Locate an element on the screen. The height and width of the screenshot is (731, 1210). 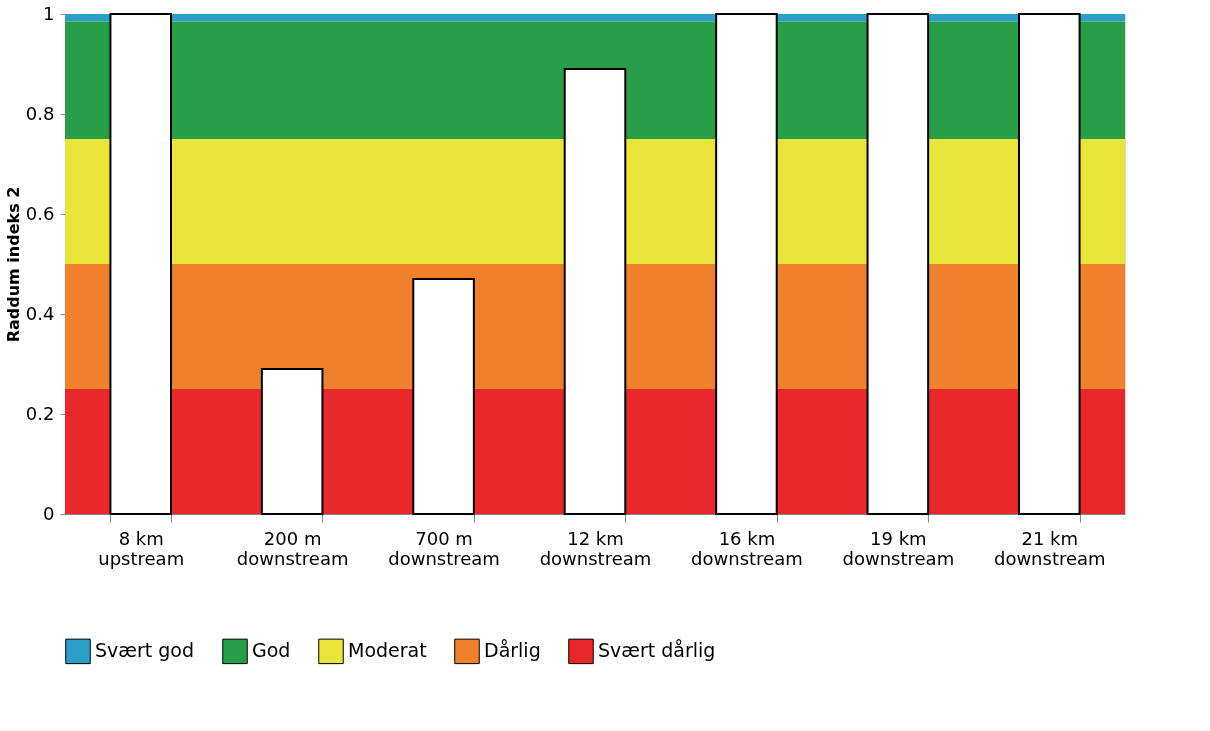
x-tick-label: 16 km downstream is located at coordinates (747, 548).